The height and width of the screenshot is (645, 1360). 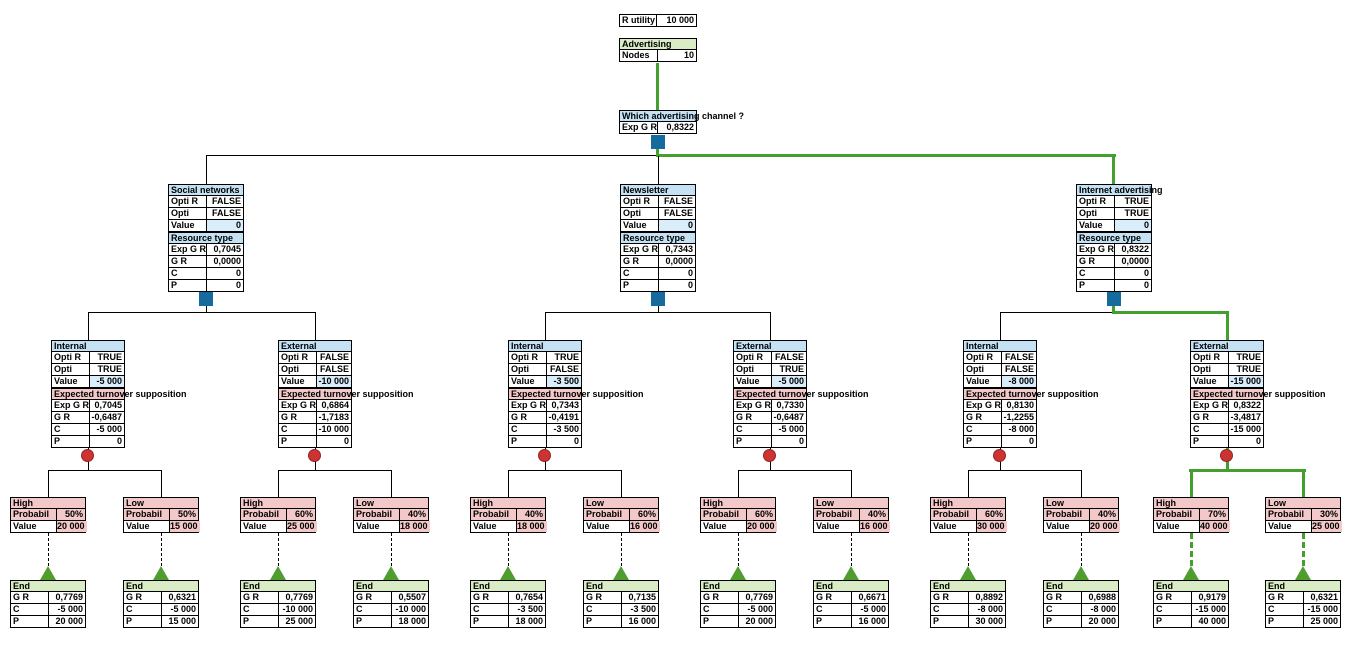 What do you see at coordinates (564, 369) in the screenshot?
I see `opti-value: FALSE` at bounding box center [564, 369].